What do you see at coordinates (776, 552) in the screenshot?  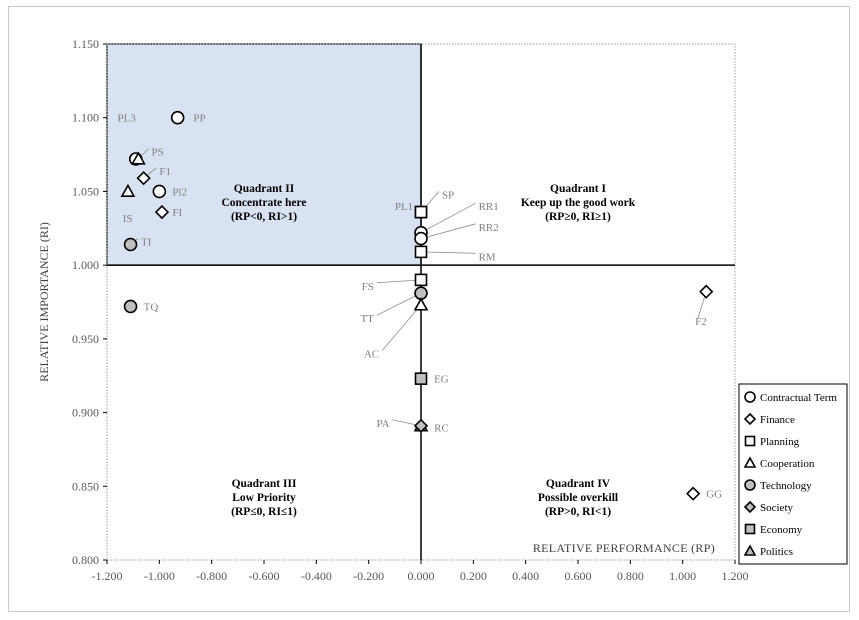 I see `legend-label: Politics` at bounding box center [776, 552].